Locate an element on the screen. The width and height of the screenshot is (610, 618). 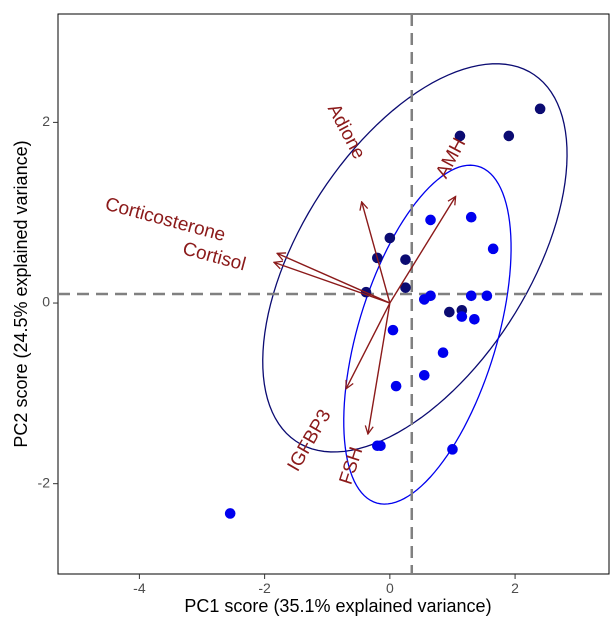
x-axis-title: PC1 score (35.1% explained variance) is located at coordinates (337, 606).